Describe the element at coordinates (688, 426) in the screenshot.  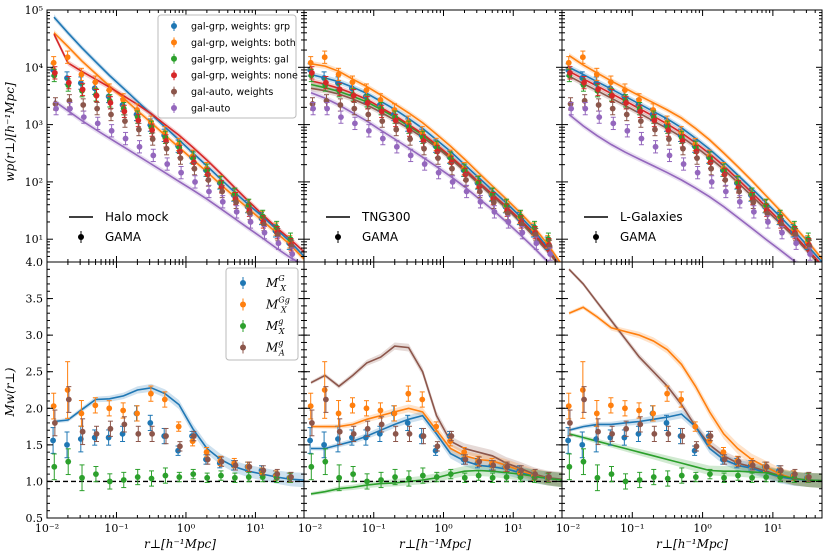
I see `points-group-b2` at that location.